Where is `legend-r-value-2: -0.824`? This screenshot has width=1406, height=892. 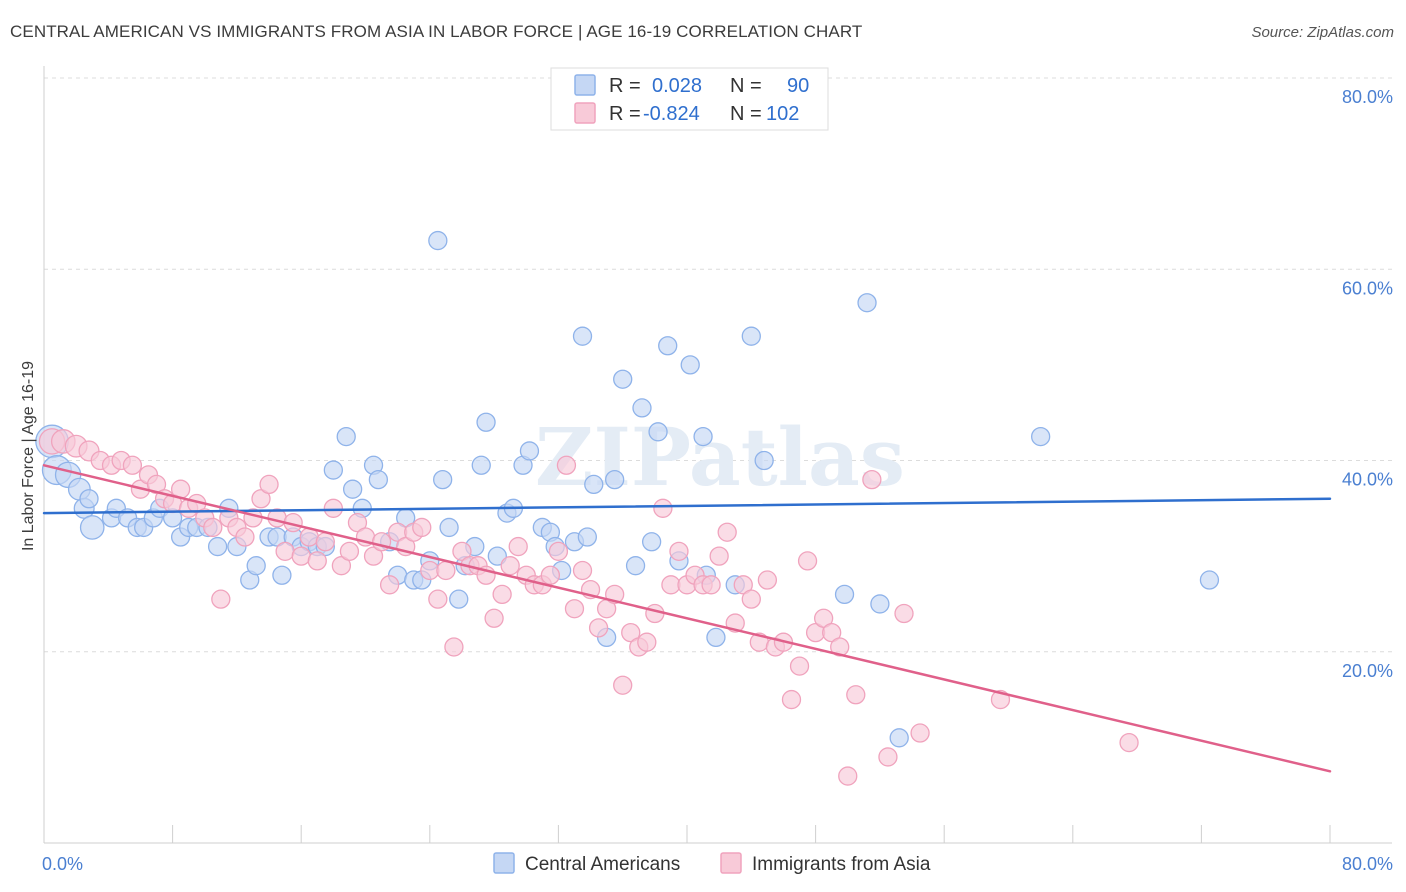 legend-r-value-2: -0.824 is located at coordinates (671, 114).